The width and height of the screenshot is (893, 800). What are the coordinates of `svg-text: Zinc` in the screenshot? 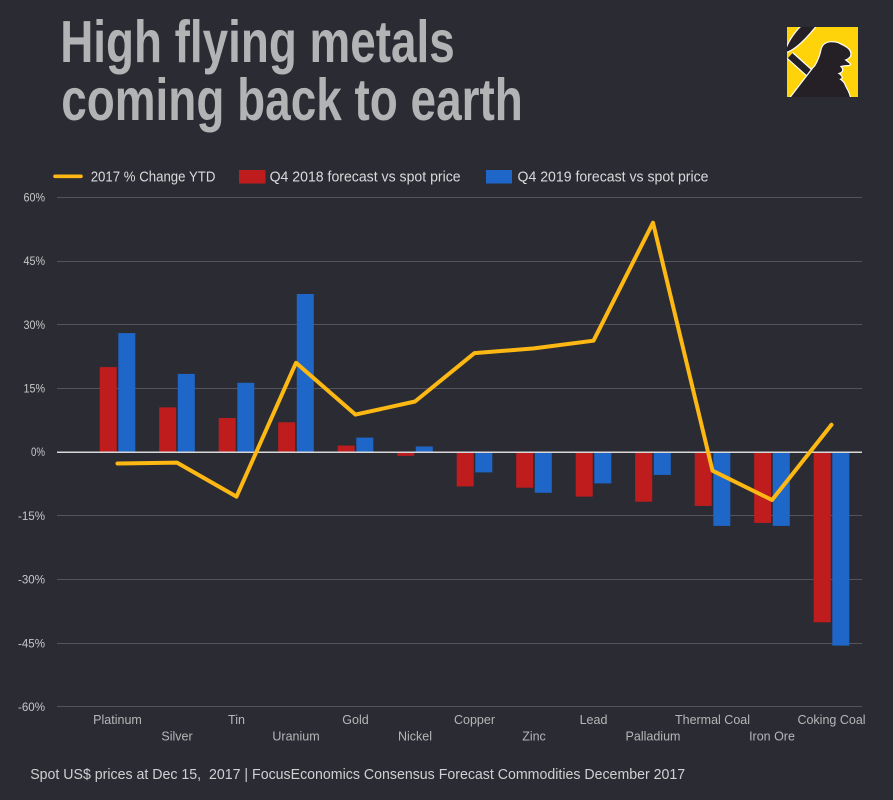 It's located at (534, 736).